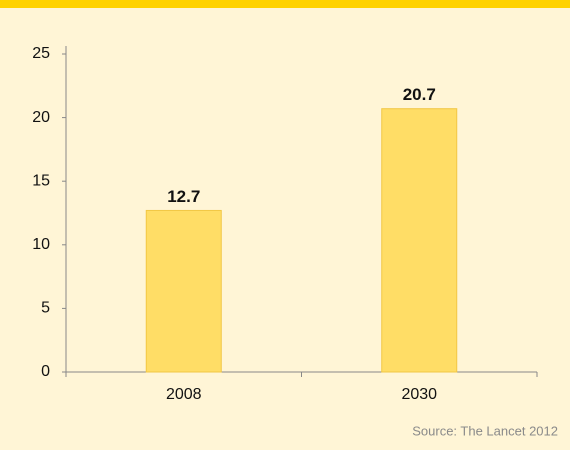  Describe the element at coordinates (419, 94) in the screenshot. I see `value-label: 20.7` at that location.